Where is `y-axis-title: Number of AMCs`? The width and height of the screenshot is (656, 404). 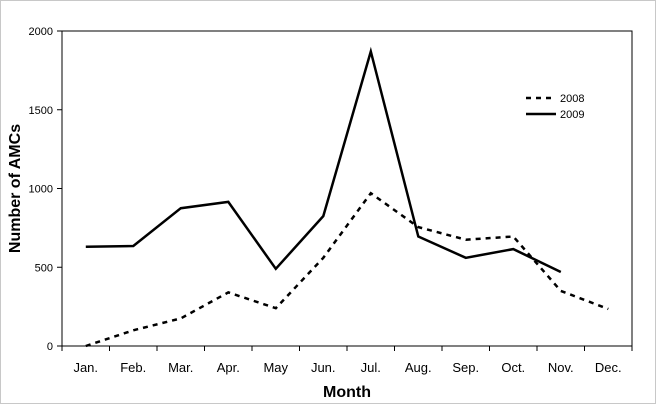
y-axis-title: Number of AMCs is located at coordinates (15, 188).